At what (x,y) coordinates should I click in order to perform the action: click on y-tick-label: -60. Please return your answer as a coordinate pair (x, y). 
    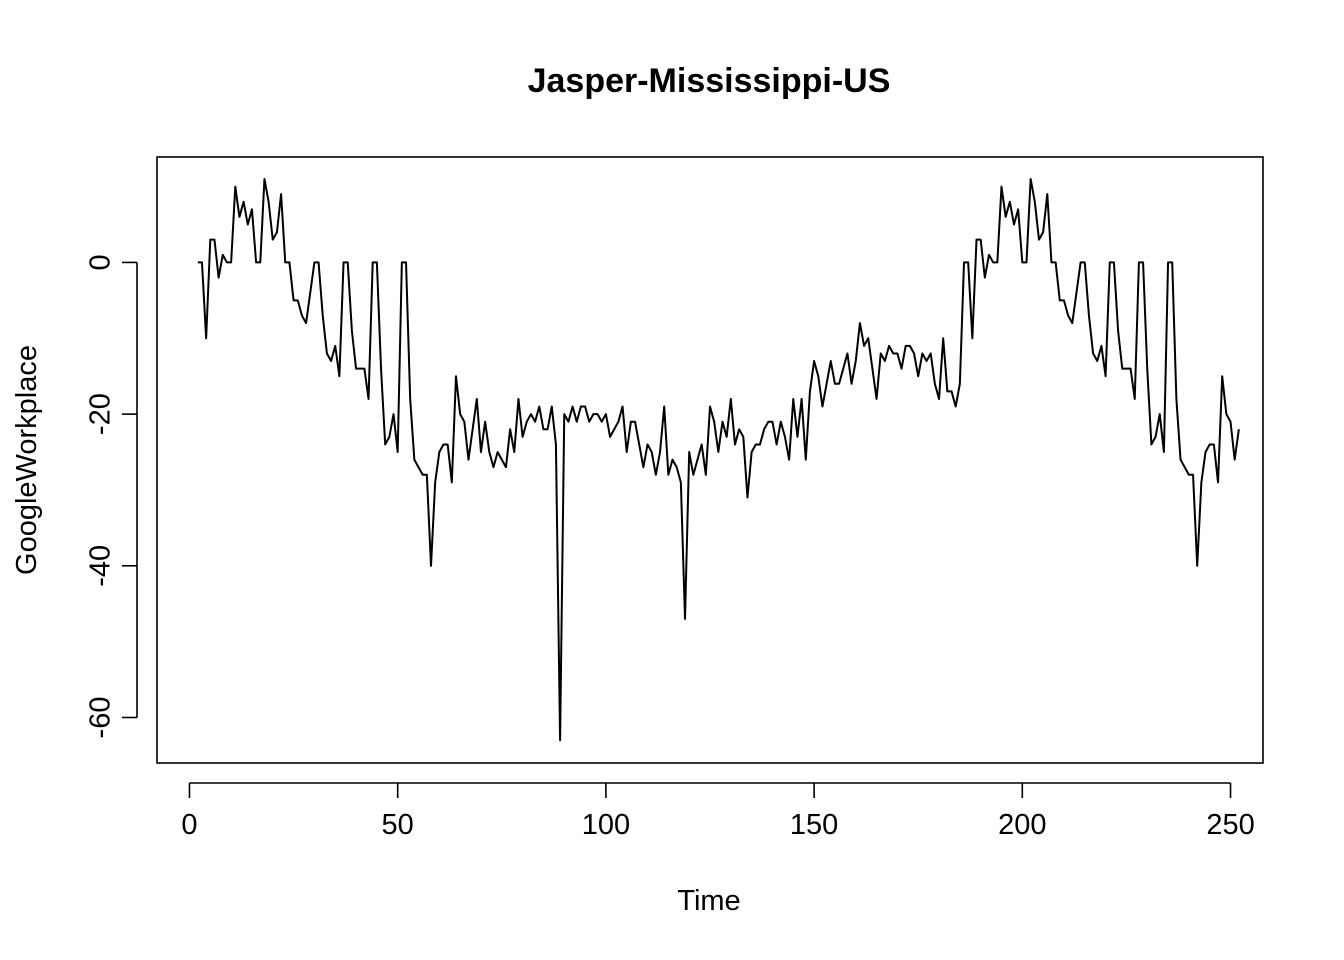
    Looking at the image, I should click on (101, 718).